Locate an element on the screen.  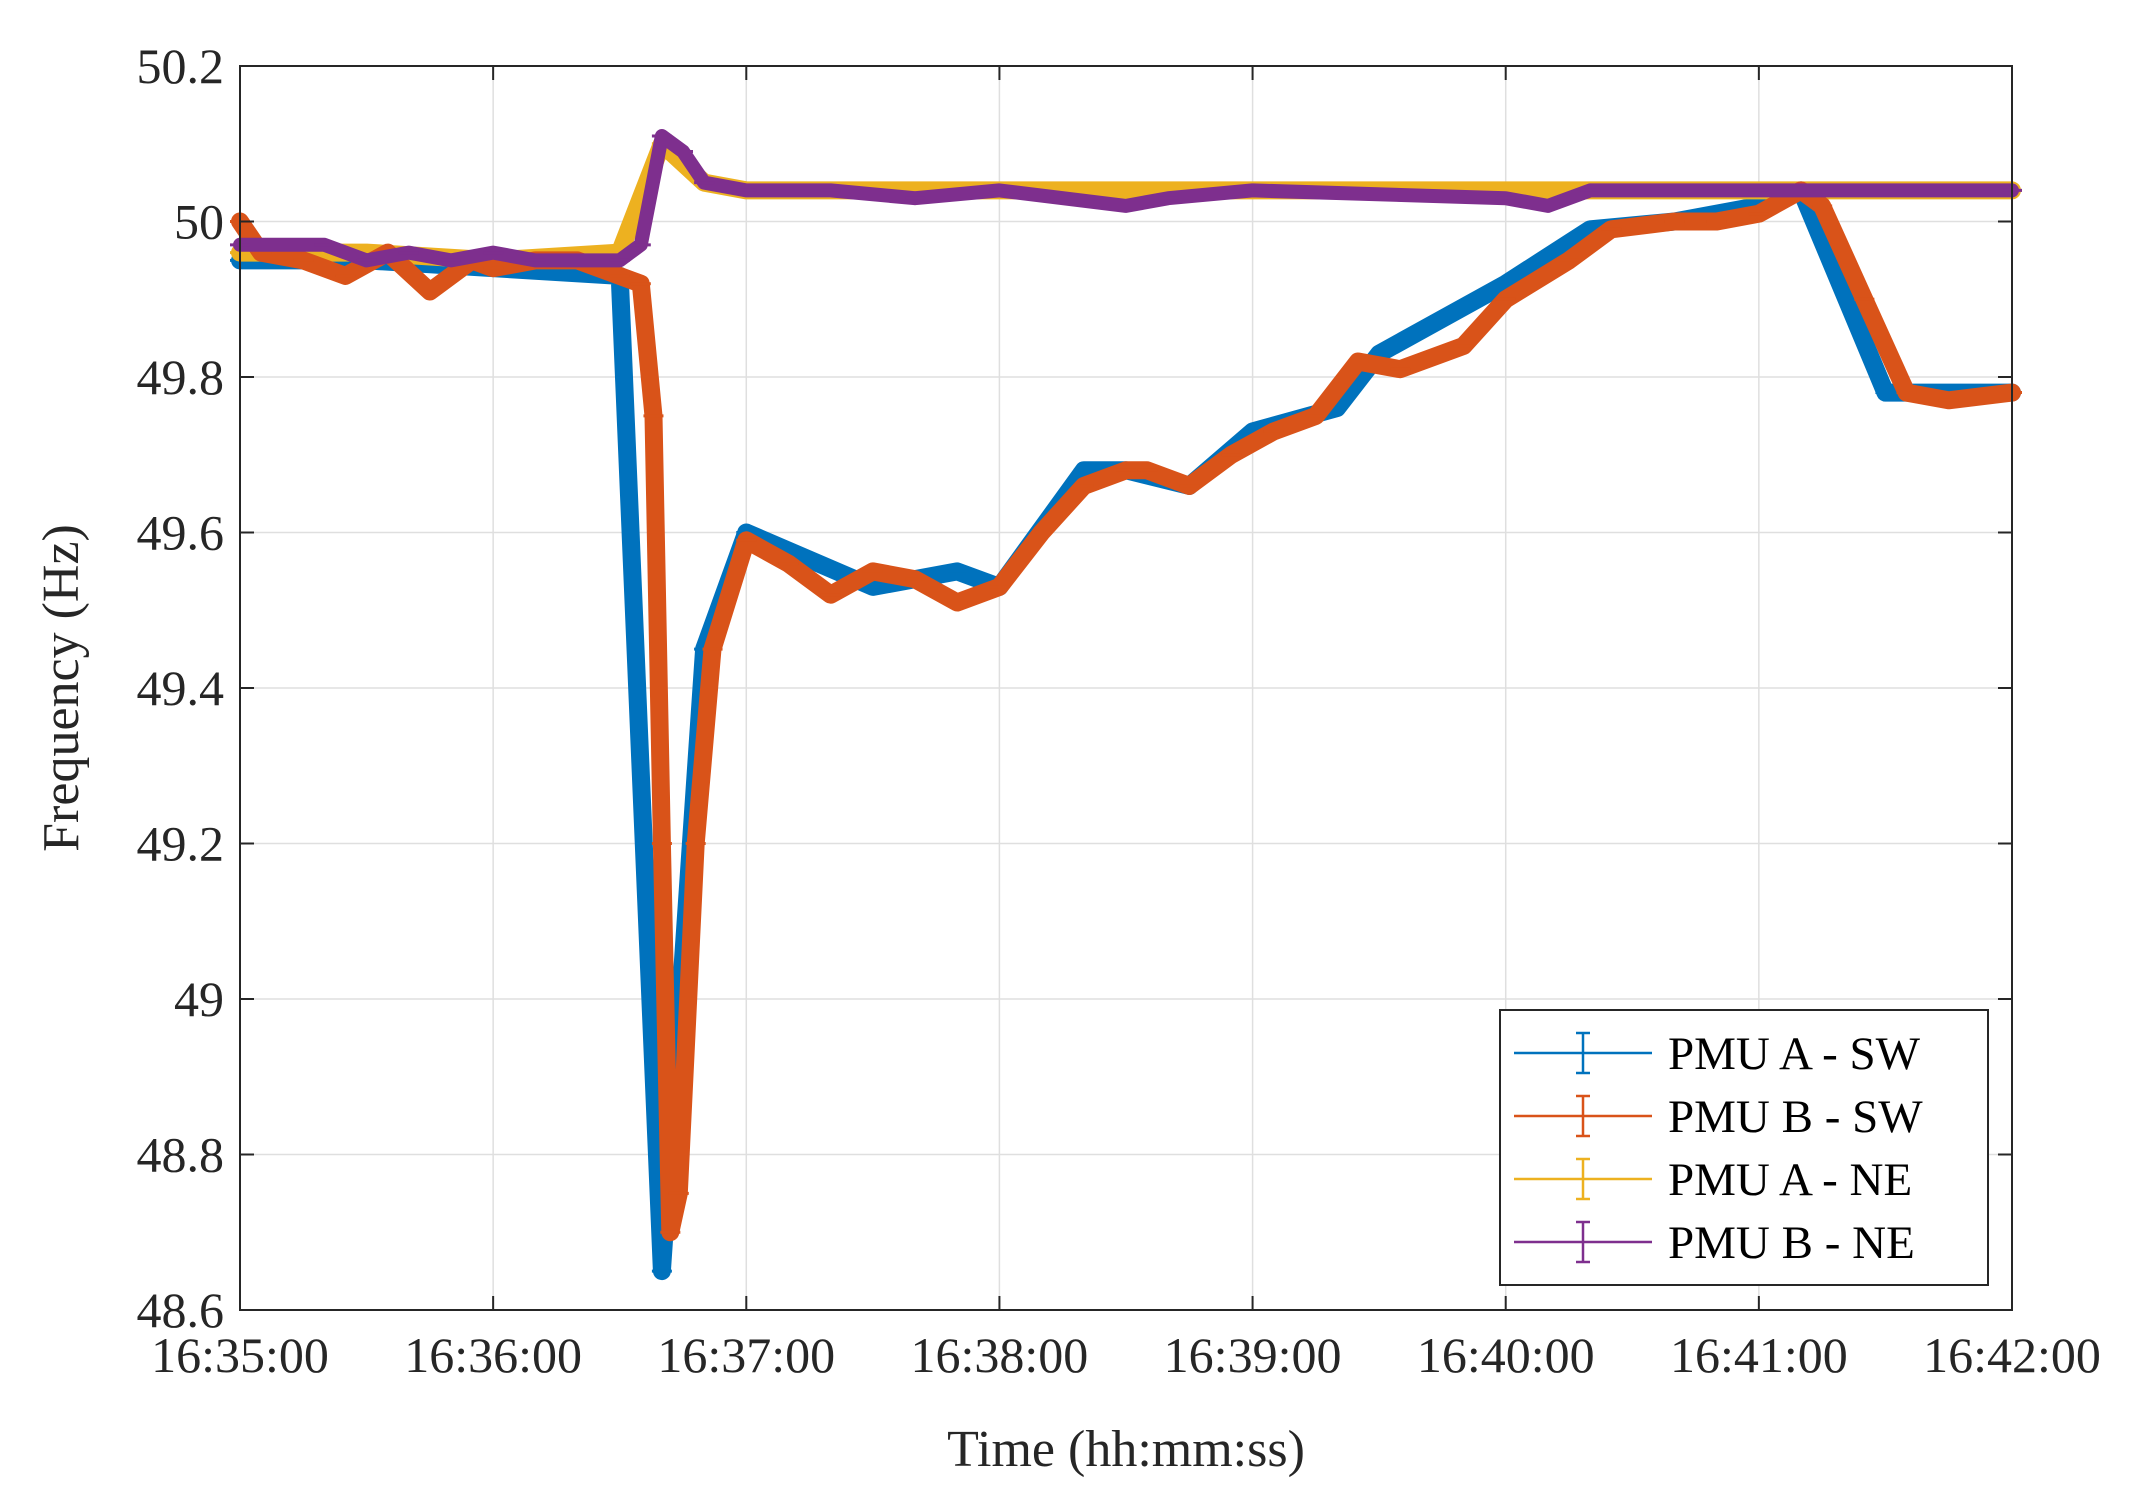
legend-item: PMU B - SW is located at coordinates (1718, 1117).